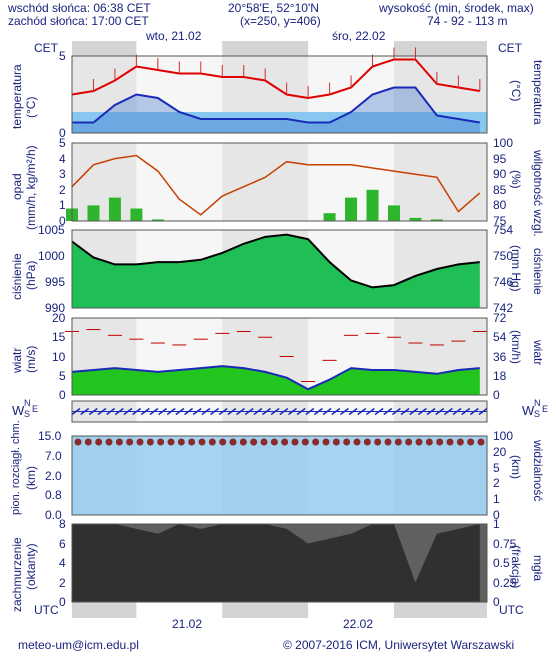  Describe the element at coordinates (275, 261) in the screenshot. I see `pressure-line` at that location.